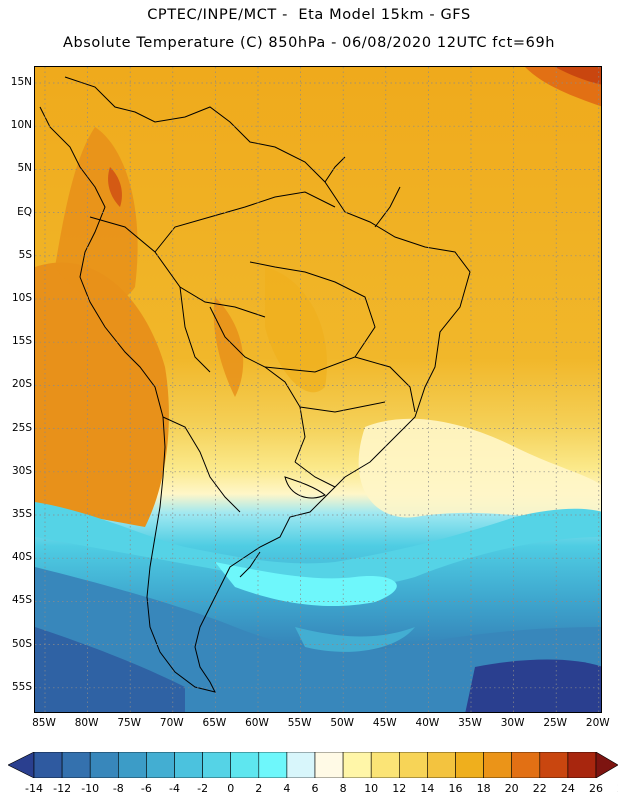 This screenshot has height=800, width=618. I want to click on colorbar-tick-label: -12, so click(62, 788).